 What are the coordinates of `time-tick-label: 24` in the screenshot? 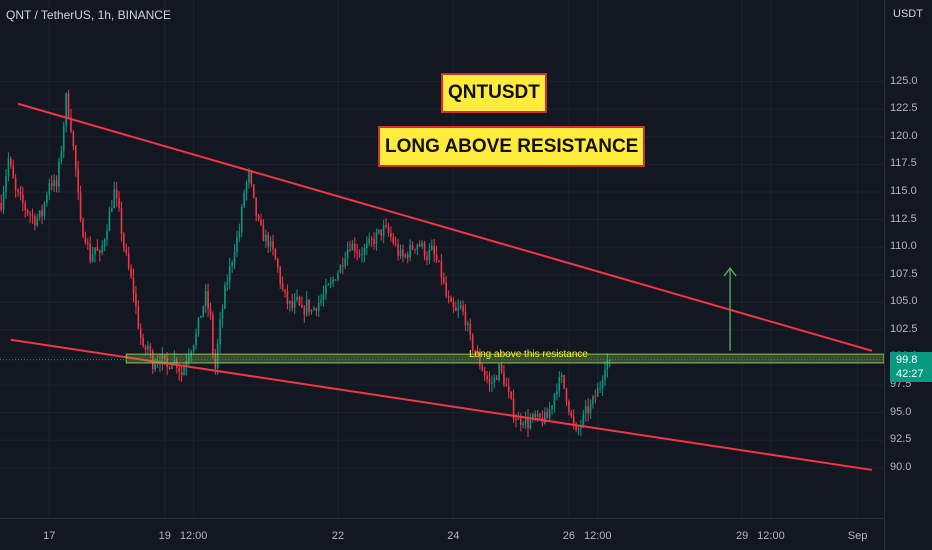 It's located at (453, 536).